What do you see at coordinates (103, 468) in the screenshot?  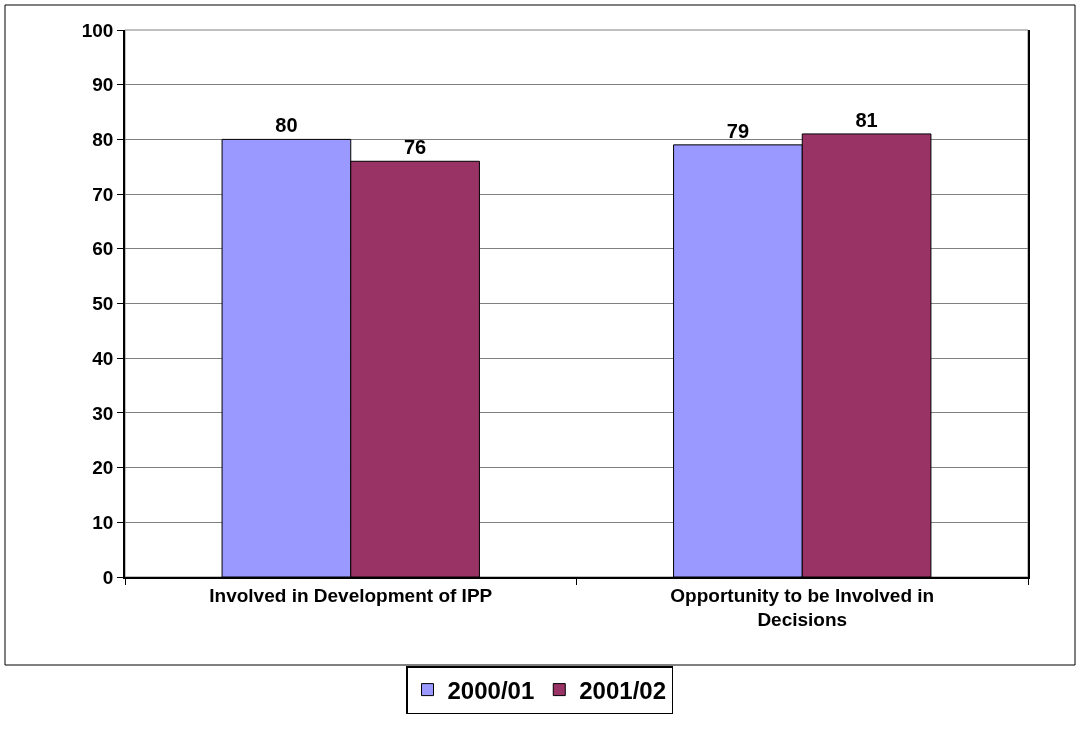 I see `y-tick-label: 20` at bounding box center [103, 468].